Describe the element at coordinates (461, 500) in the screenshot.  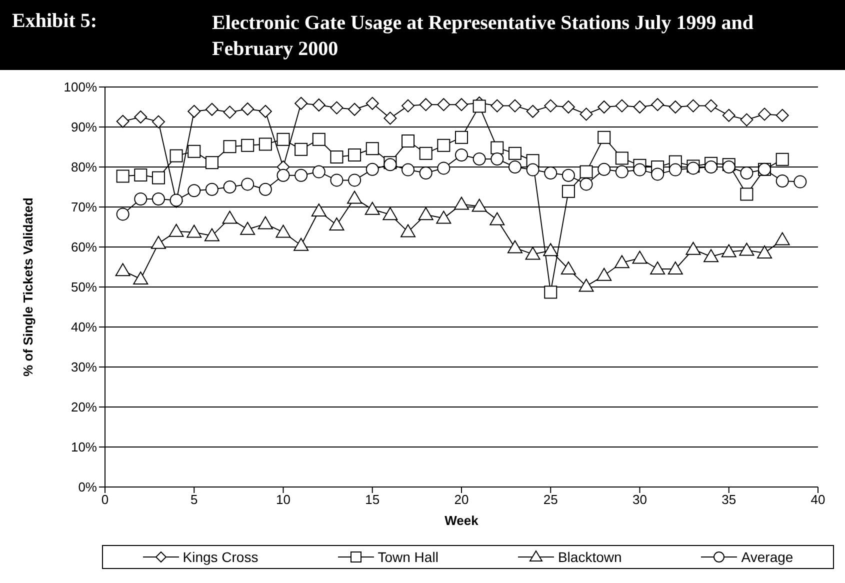
I see `x-tick-label: 20` at that location.